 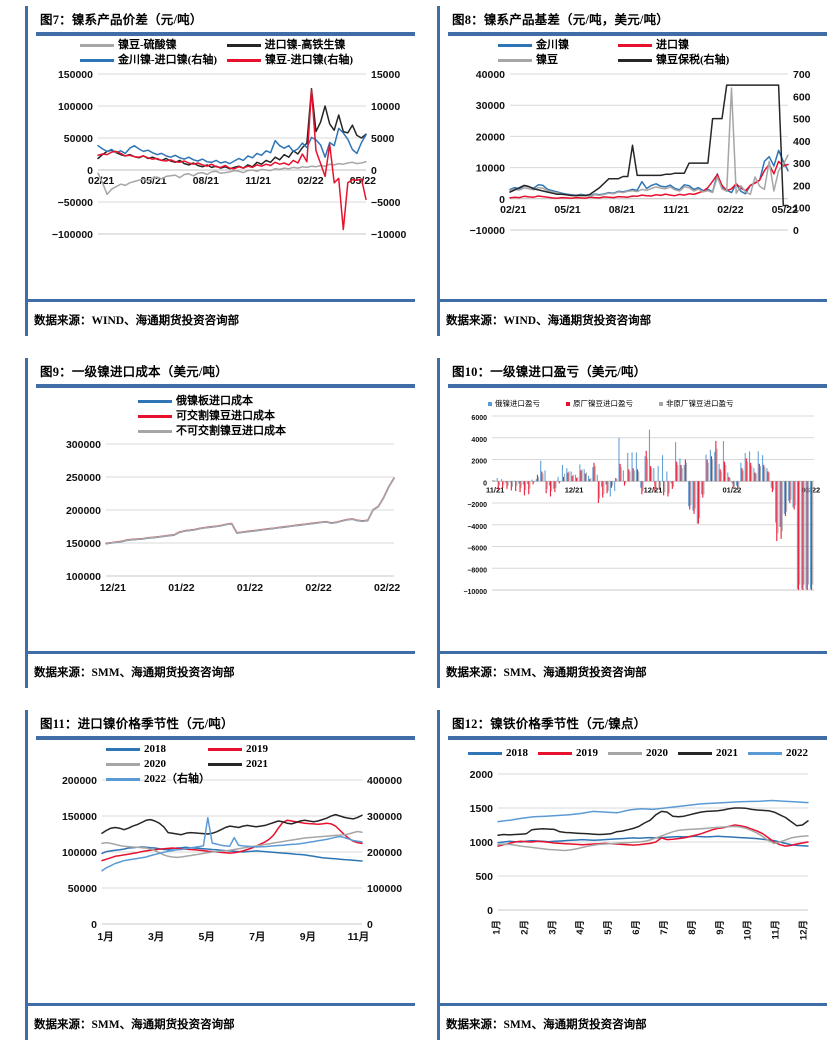 I want to click on legend-label: 镍豆-进口镍(右轴), so click(x=309, y=60).